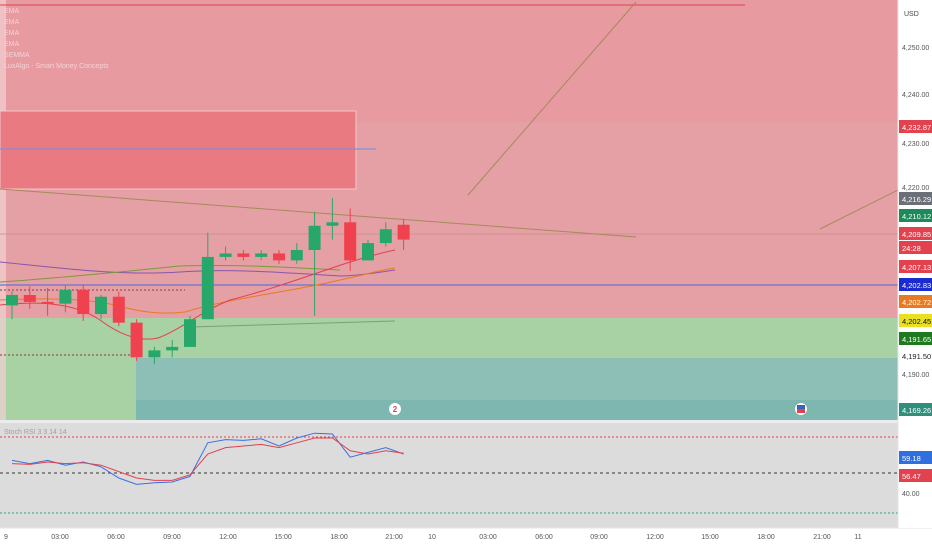  Describe the element at coordinates (449, 421) in the screenshot. I see `pane-separator` at that location.